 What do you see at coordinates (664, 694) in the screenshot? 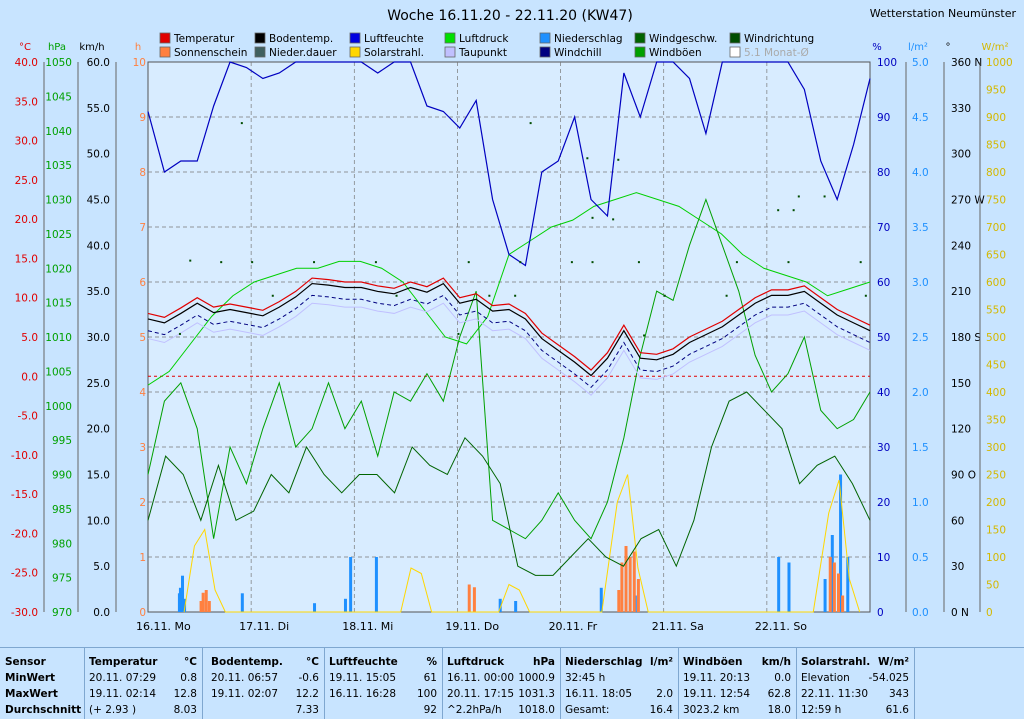
I see `niederschlag-row-1-value: 2.0` at bounding box center [664, 694].